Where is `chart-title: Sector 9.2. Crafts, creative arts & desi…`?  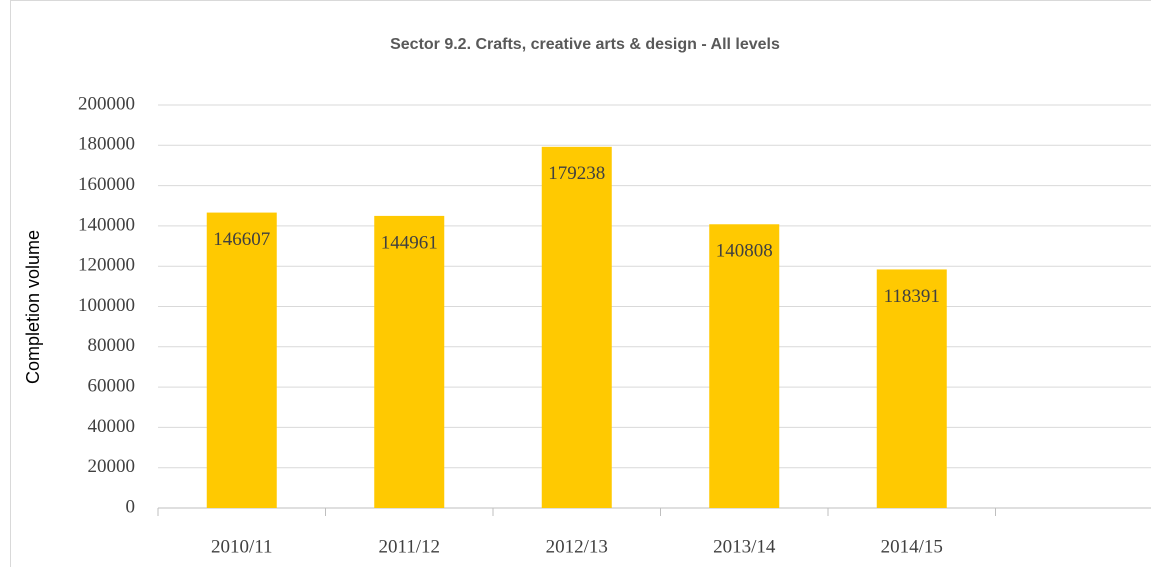 chart-title: Sector 9.2. Crafts, creative arts & desi… is located at coordinates (585, 44).